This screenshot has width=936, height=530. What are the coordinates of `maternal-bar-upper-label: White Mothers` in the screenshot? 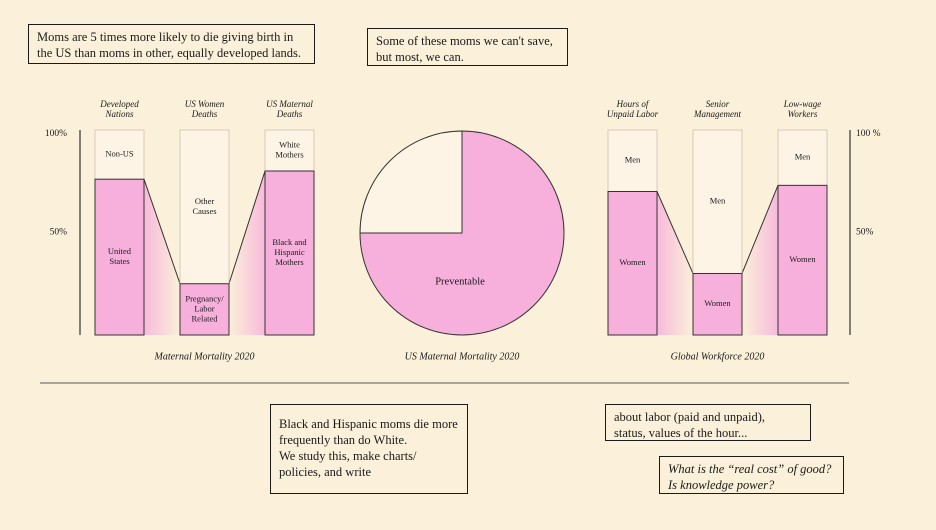 It's located at (289, 149).